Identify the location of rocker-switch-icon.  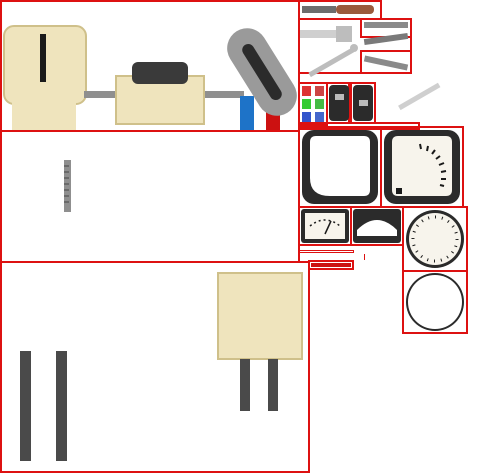
(351, 103).